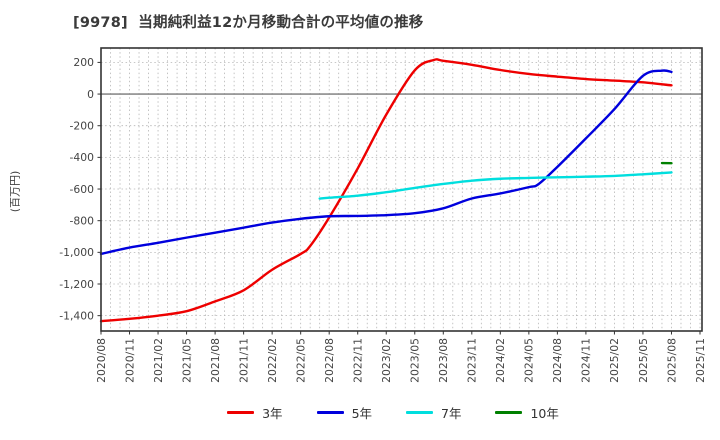  Describe the element at coordinates (386, 360) in the screenshot. I see `x-tick-label: 2023/02` at that location.